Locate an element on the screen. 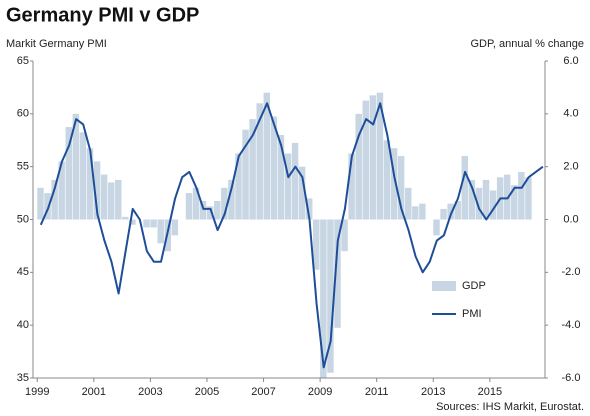 This screenshot has width=590, height=416. x-tick-label: 2013 is located at coordinates (433, 392).